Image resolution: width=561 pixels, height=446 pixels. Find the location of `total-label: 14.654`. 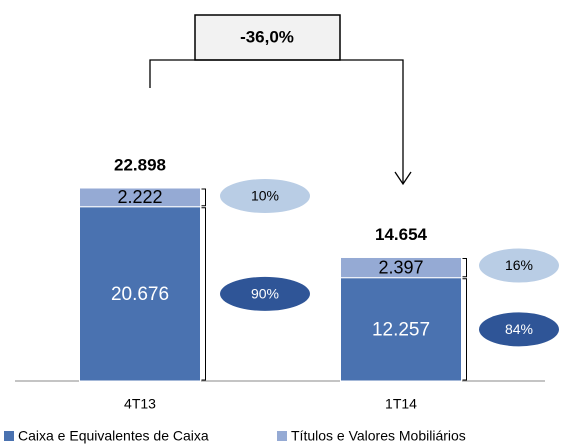

total-label: 14.654 is located at coordinates (401, 234).